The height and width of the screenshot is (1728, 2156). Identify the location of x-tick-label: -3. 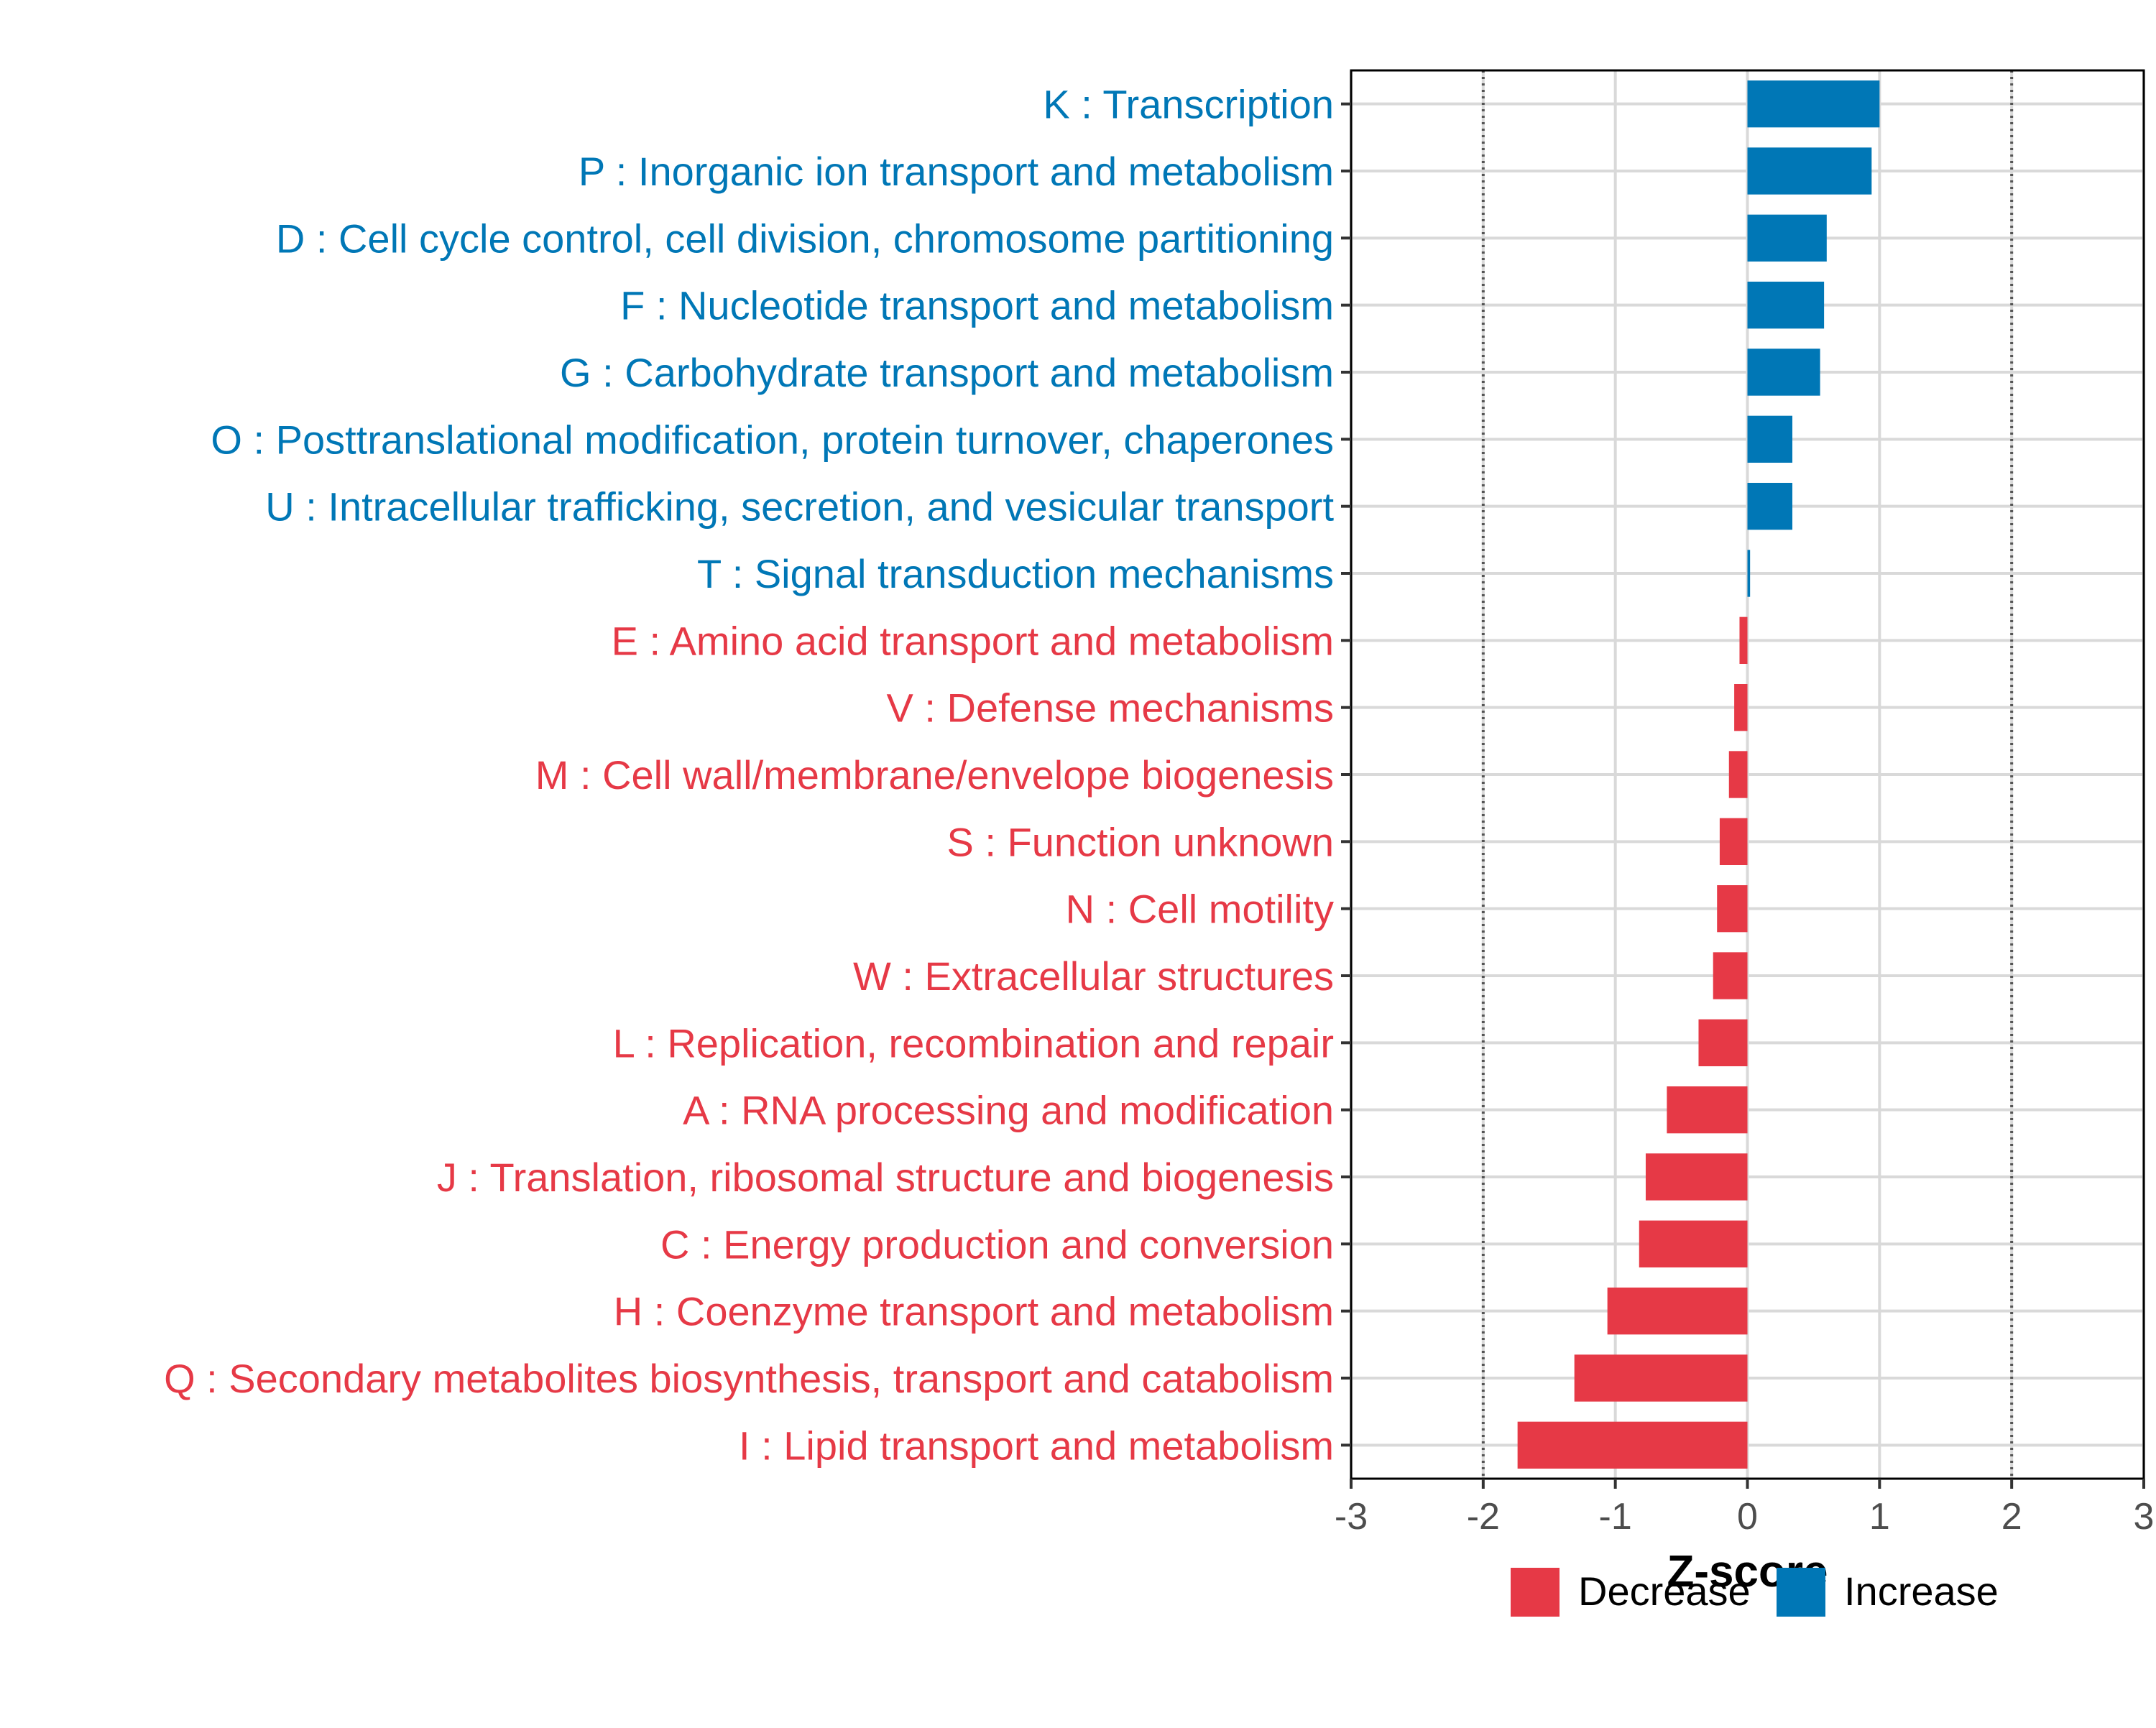
(1352, 1517).